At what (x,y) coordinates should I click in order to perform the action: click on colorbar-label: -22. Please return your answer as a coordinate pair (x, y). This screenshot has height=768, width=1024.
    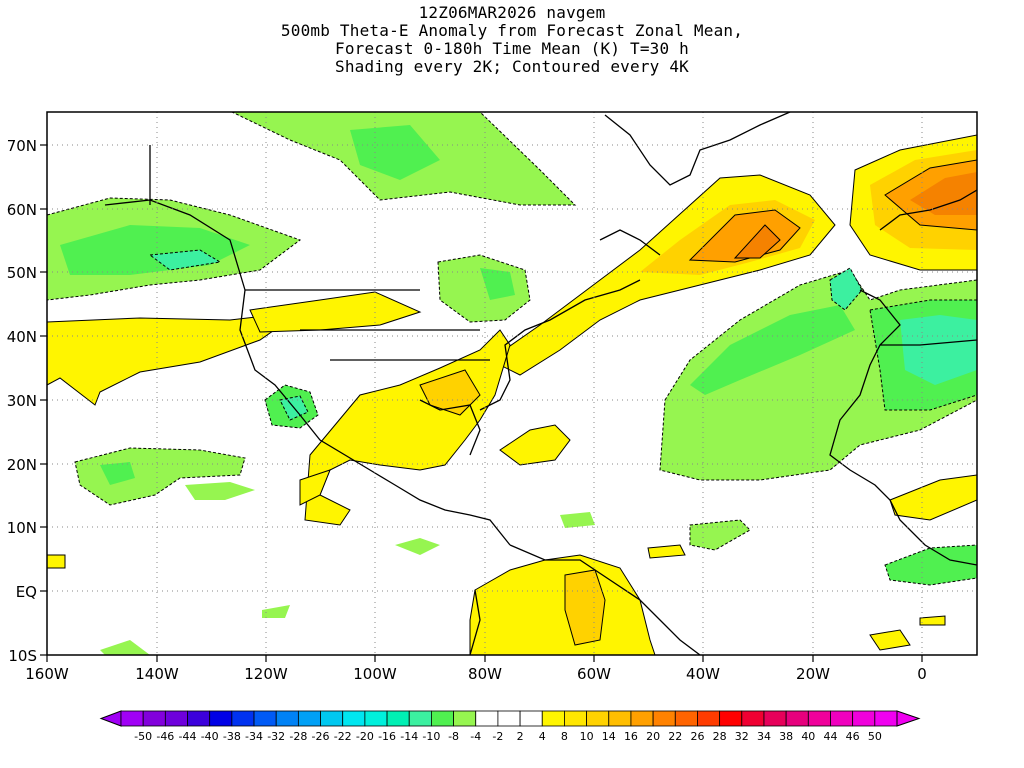
    Looking at the image, I should click on (343, 736).